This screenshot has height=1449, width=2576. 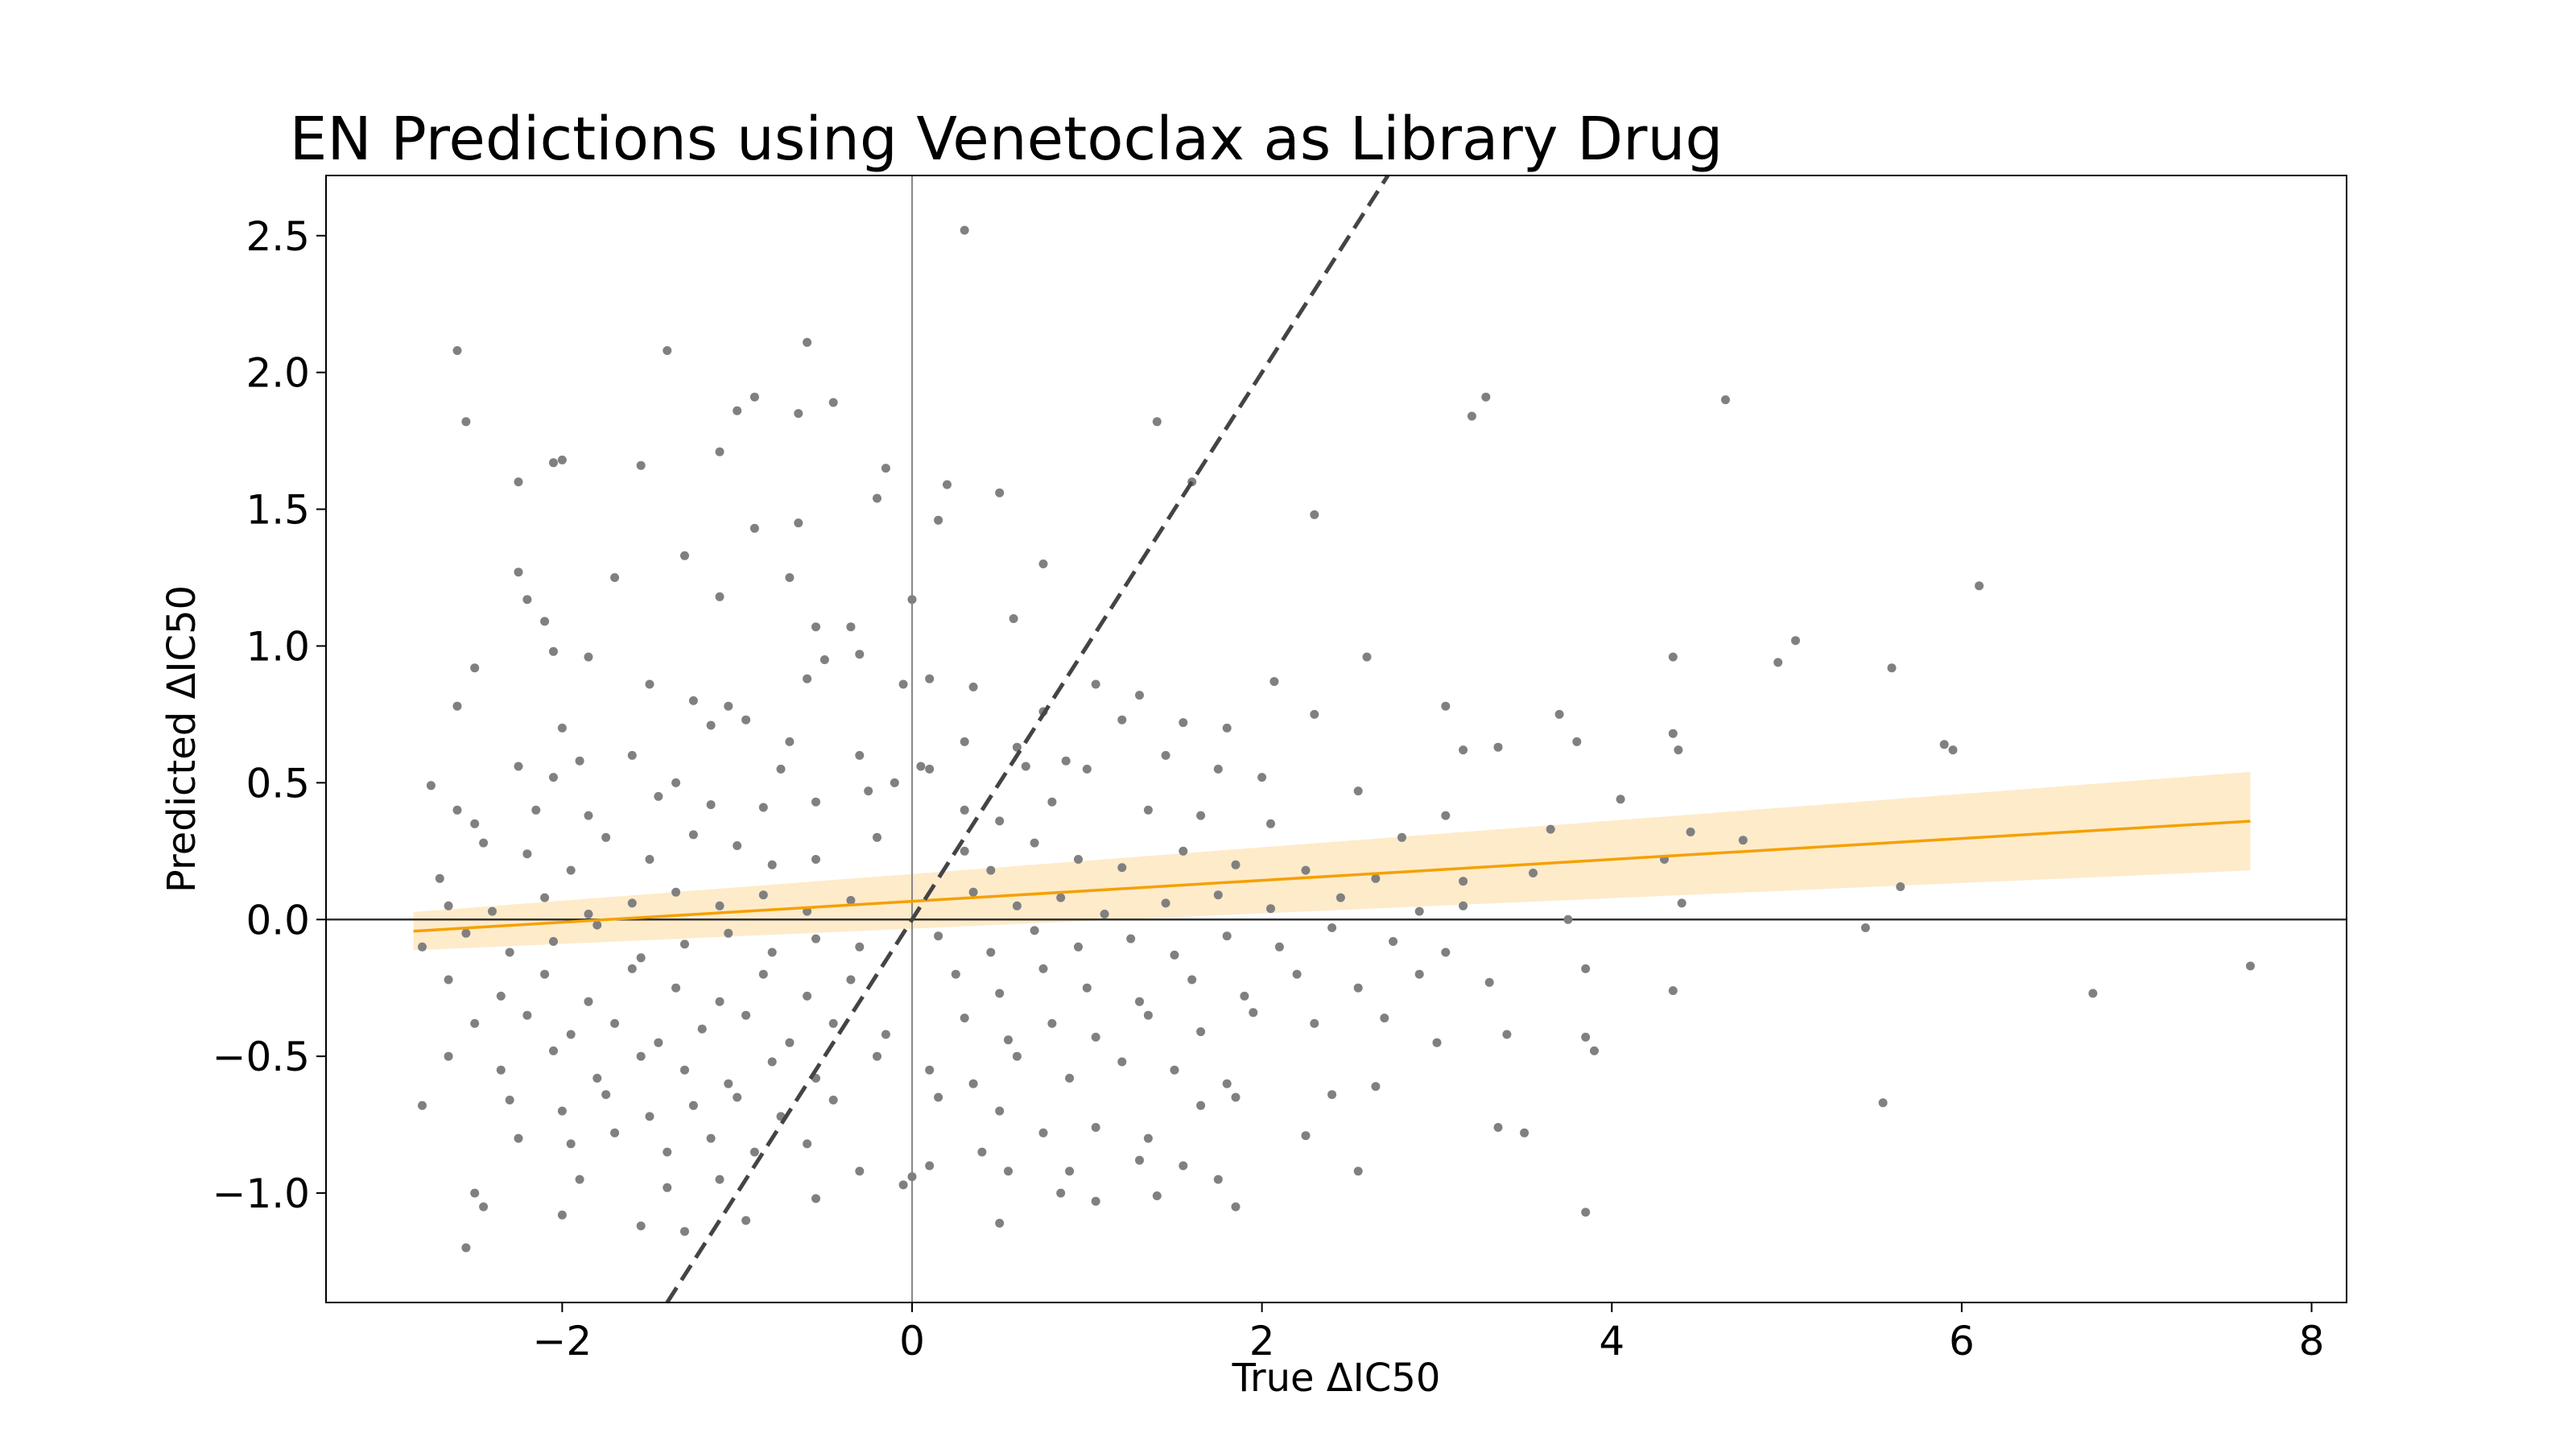 What do you see at coordinates (278, 373) in the screenshot?
I see `y-tick-label: 2.0` at bounding box center [278, 373].